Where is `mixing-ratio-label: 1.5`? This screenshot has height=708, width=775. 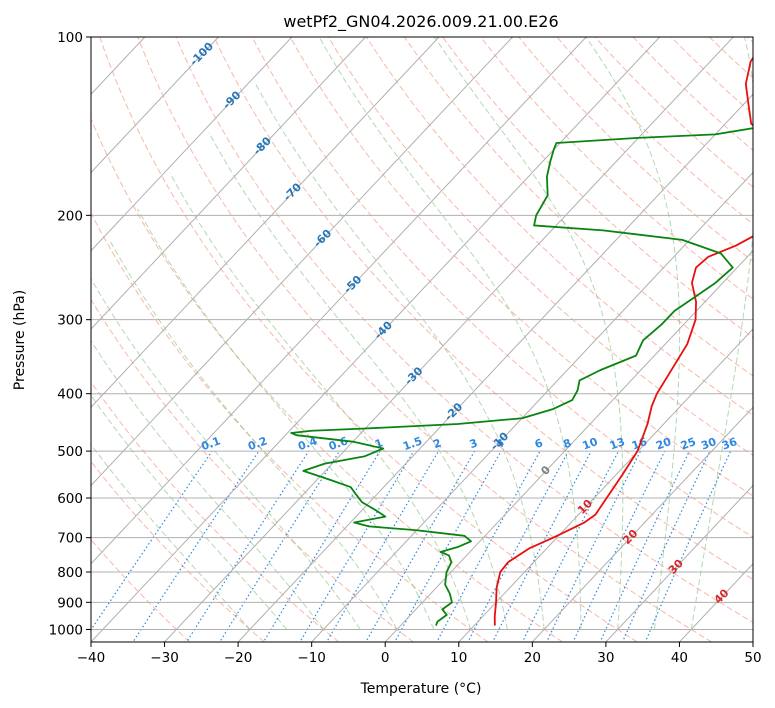
mixing-ratio-label: 1.5 is located at coordinates (412, 443).